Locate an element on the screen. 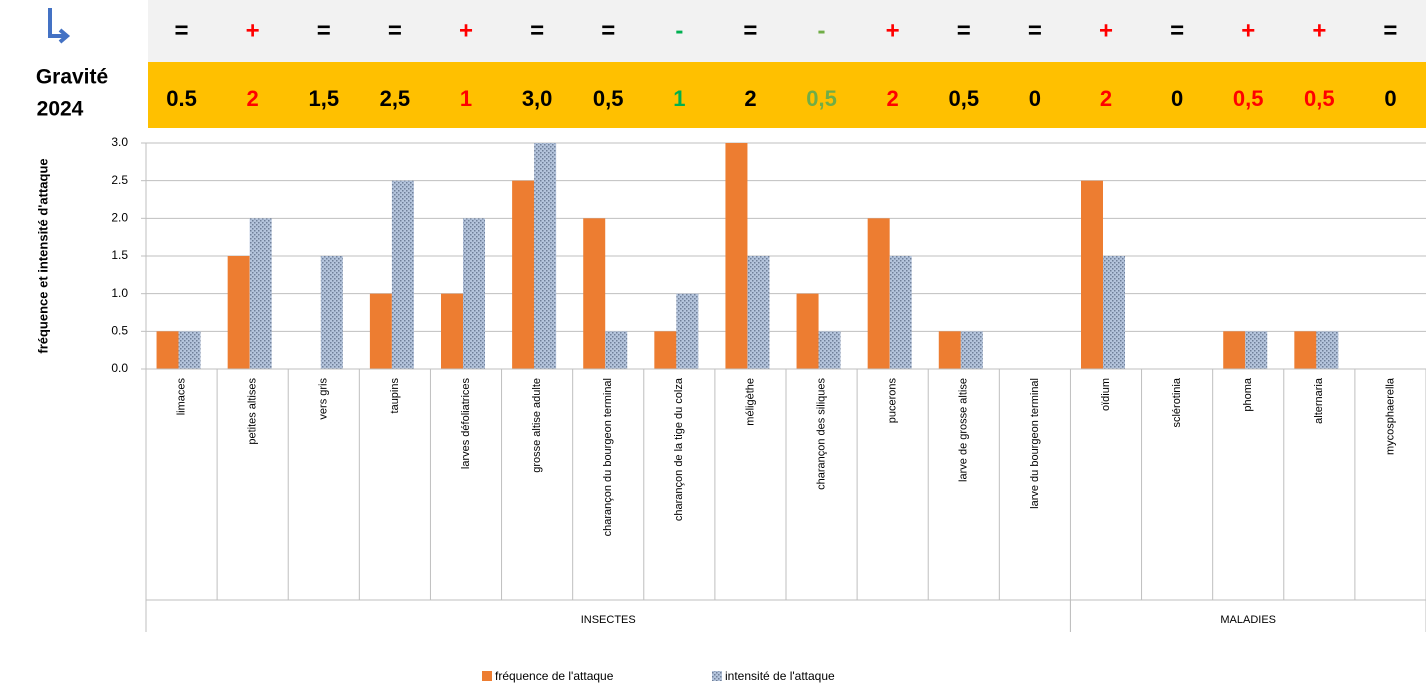 This screenshot has height=684, width=1426. x-tick-label: vers gris is located at coordinates (324, 399).